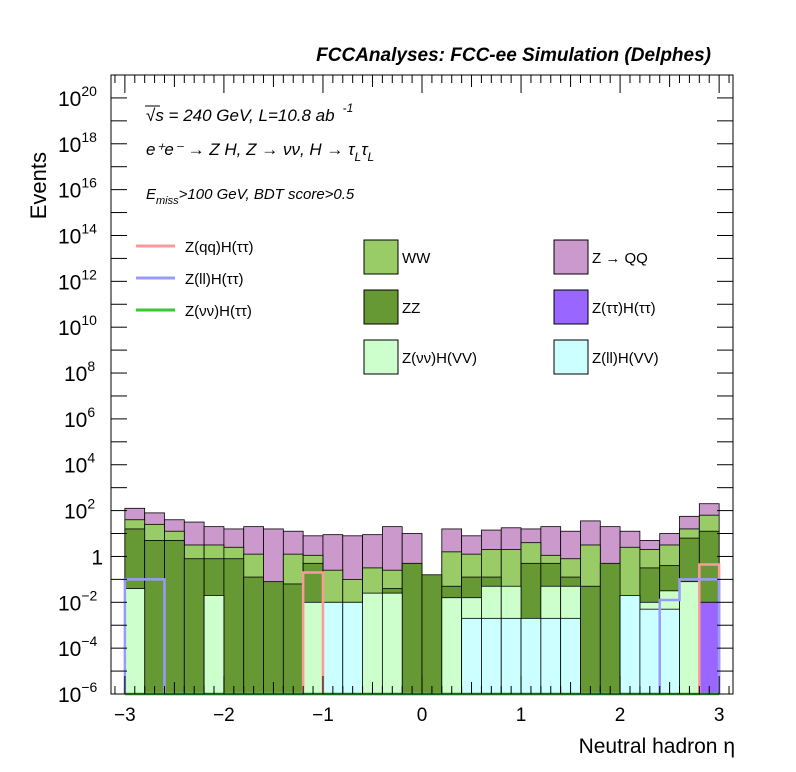 This screenshot has width=796, height=772. What do you see at coordinates (89, 641) in the screenshot?
I see `y-tick-exponent: −4` at bounding box center [89, 641].